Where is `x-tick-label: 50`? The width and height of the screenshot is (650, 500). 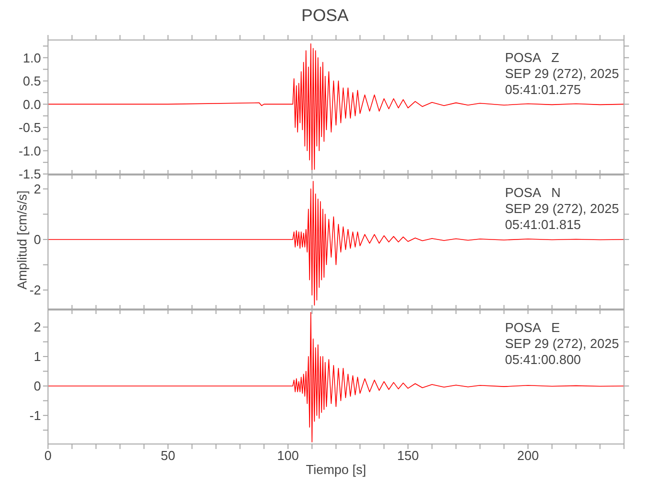
x-tick-label: 50 is located at coordinates (168, 456).